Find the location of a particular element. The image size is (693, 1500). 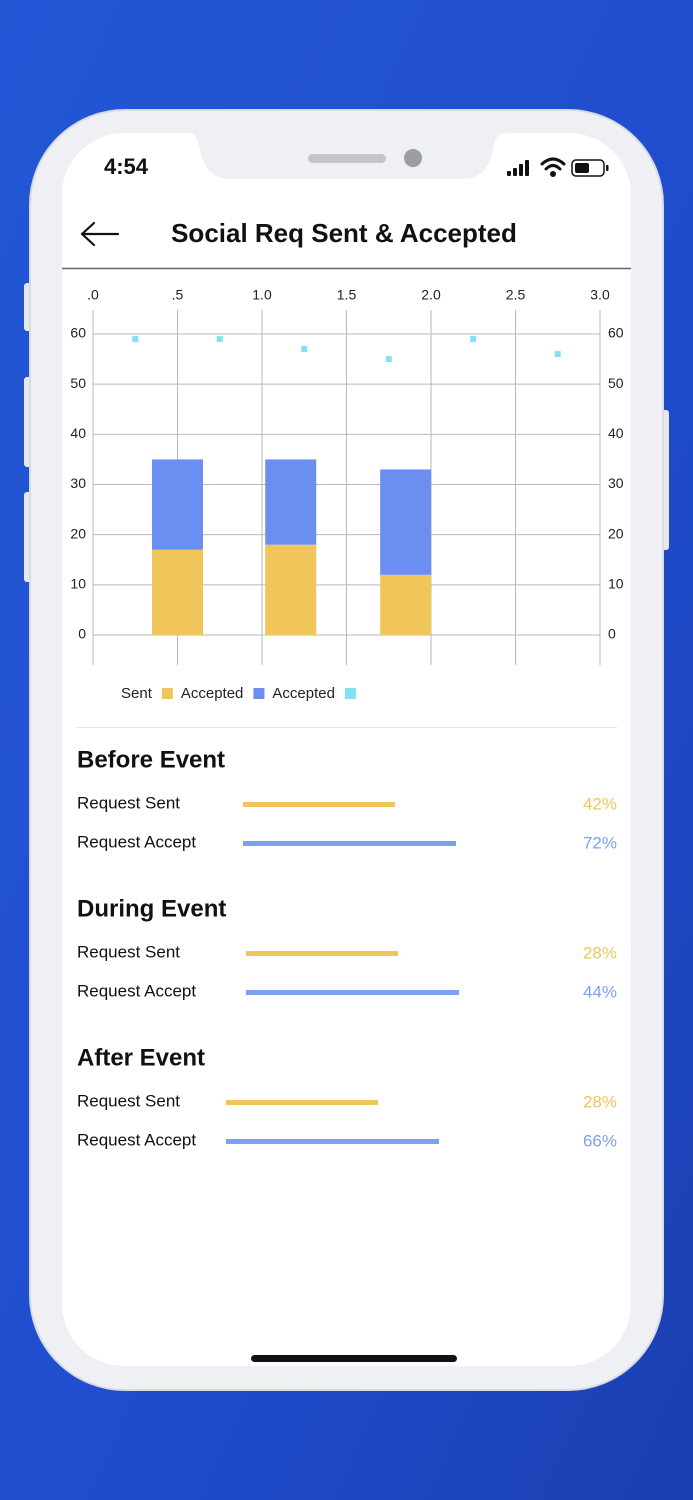

back-button is located at coordinates (100, 234).